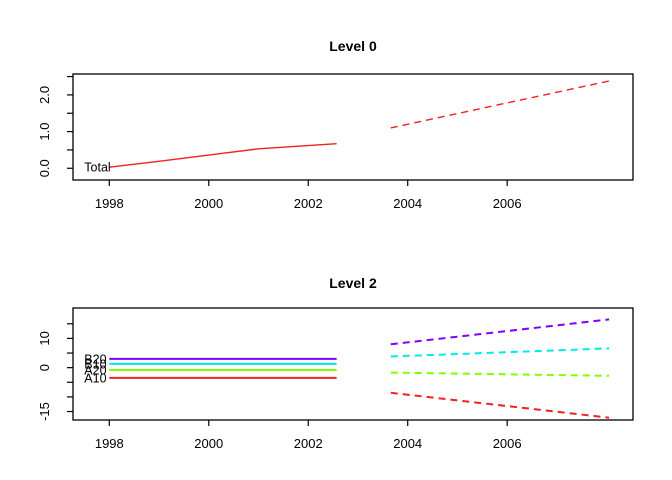 This screenshot has height=480, width=672. I want to click on panel-title-level2: Level 2, so click(353, 283).